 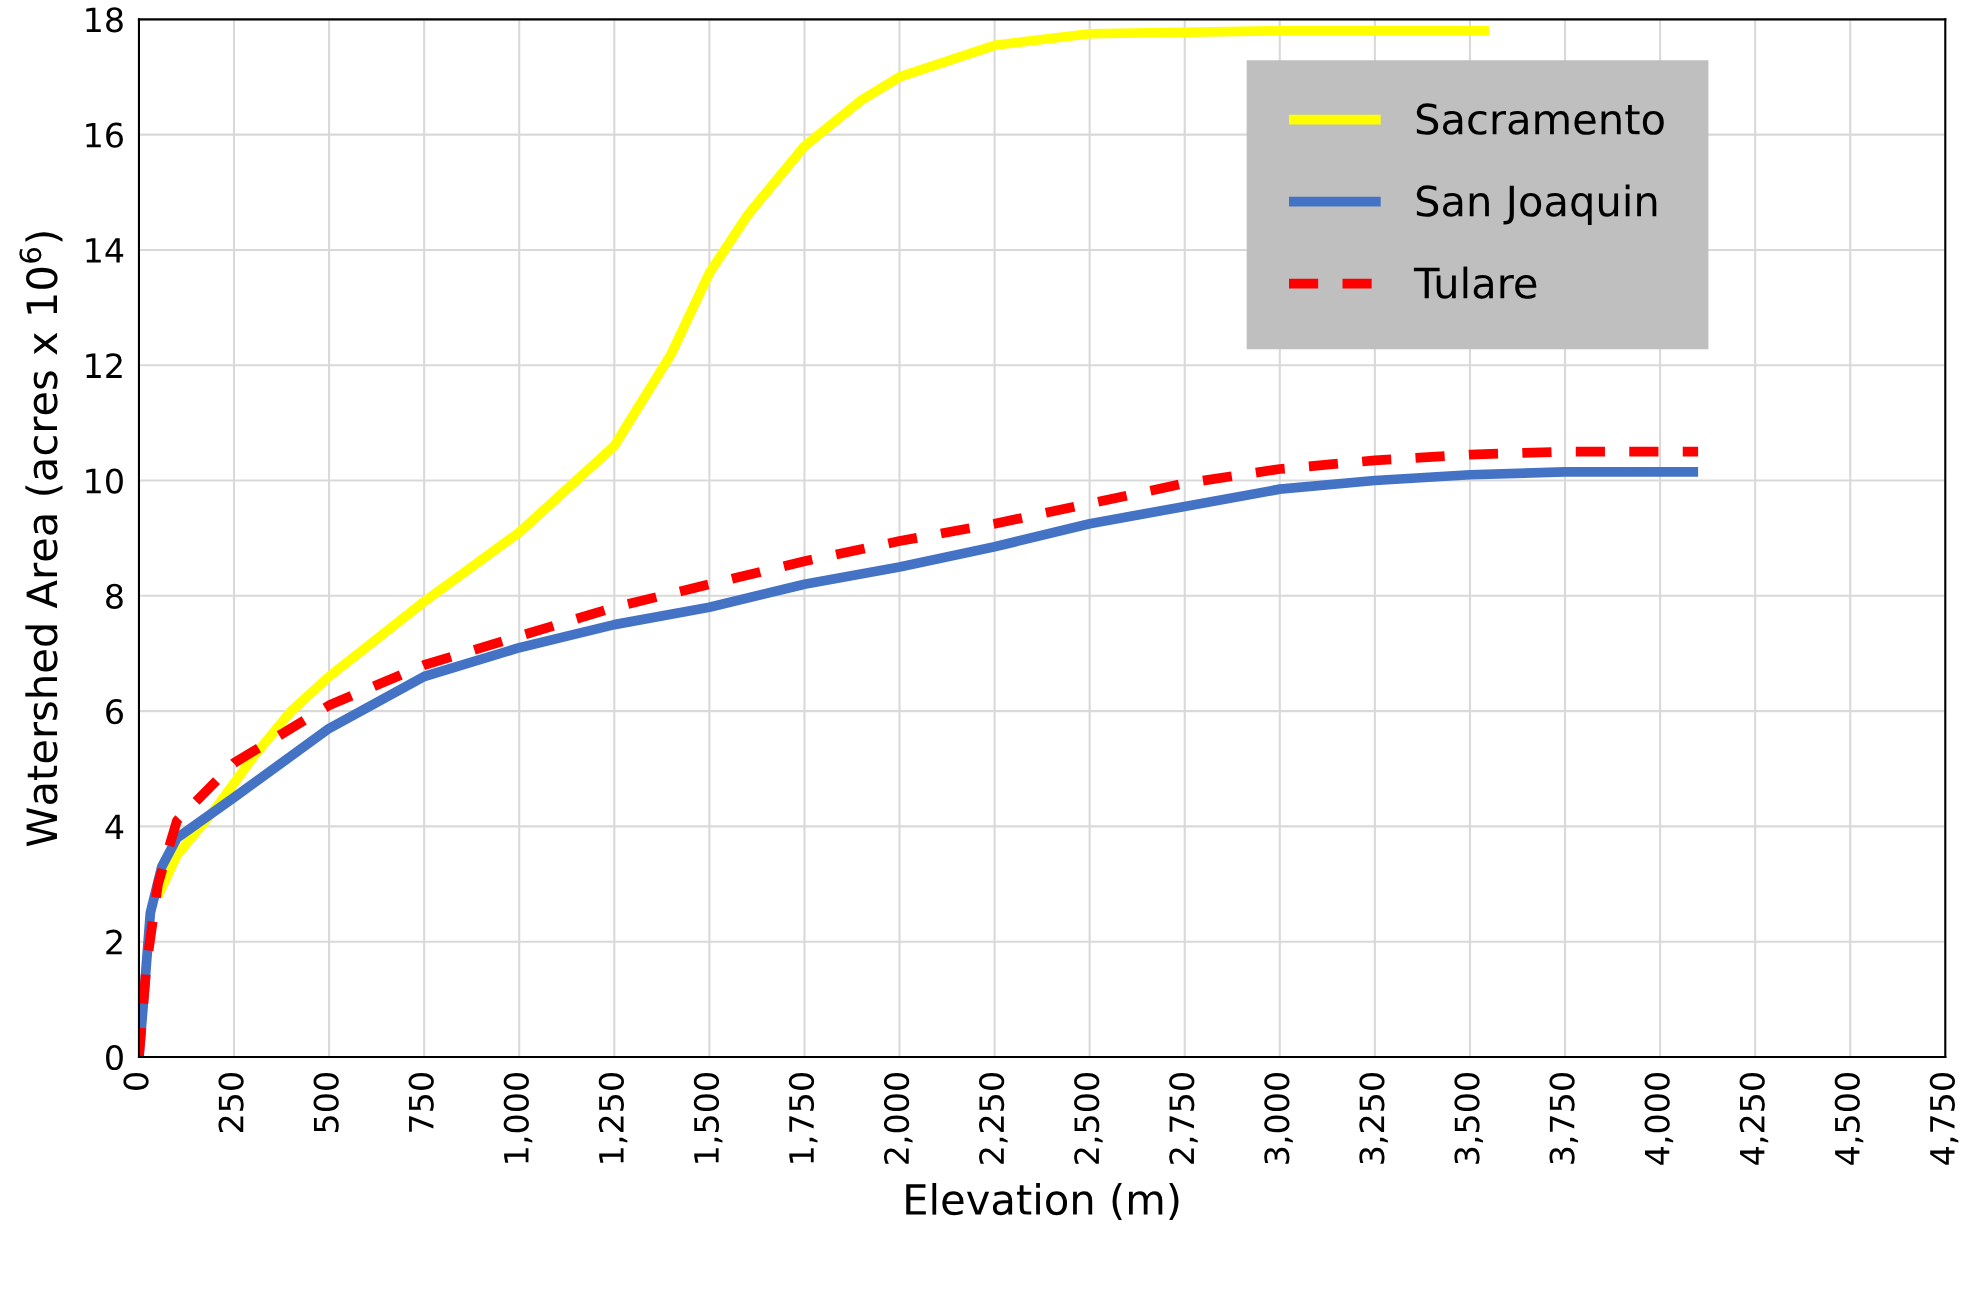 I want to click on y-tick-label: 6, so click(x=114, y=712).